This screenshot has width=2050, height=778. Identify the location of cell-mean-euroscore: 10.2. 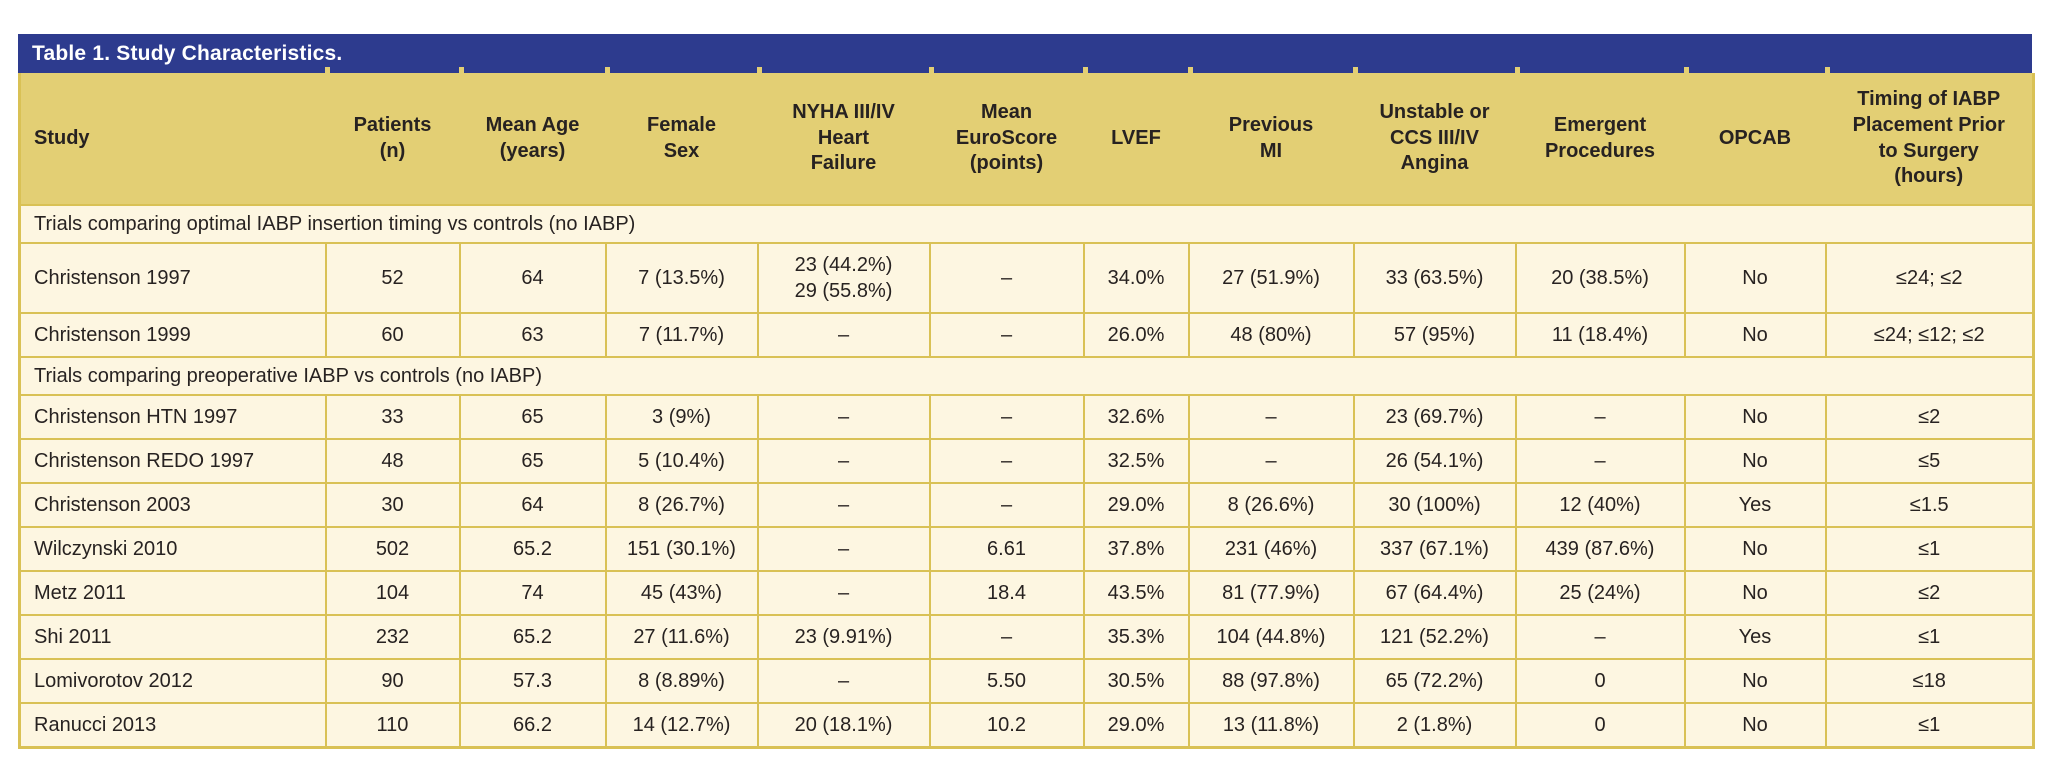
(1006, 725).